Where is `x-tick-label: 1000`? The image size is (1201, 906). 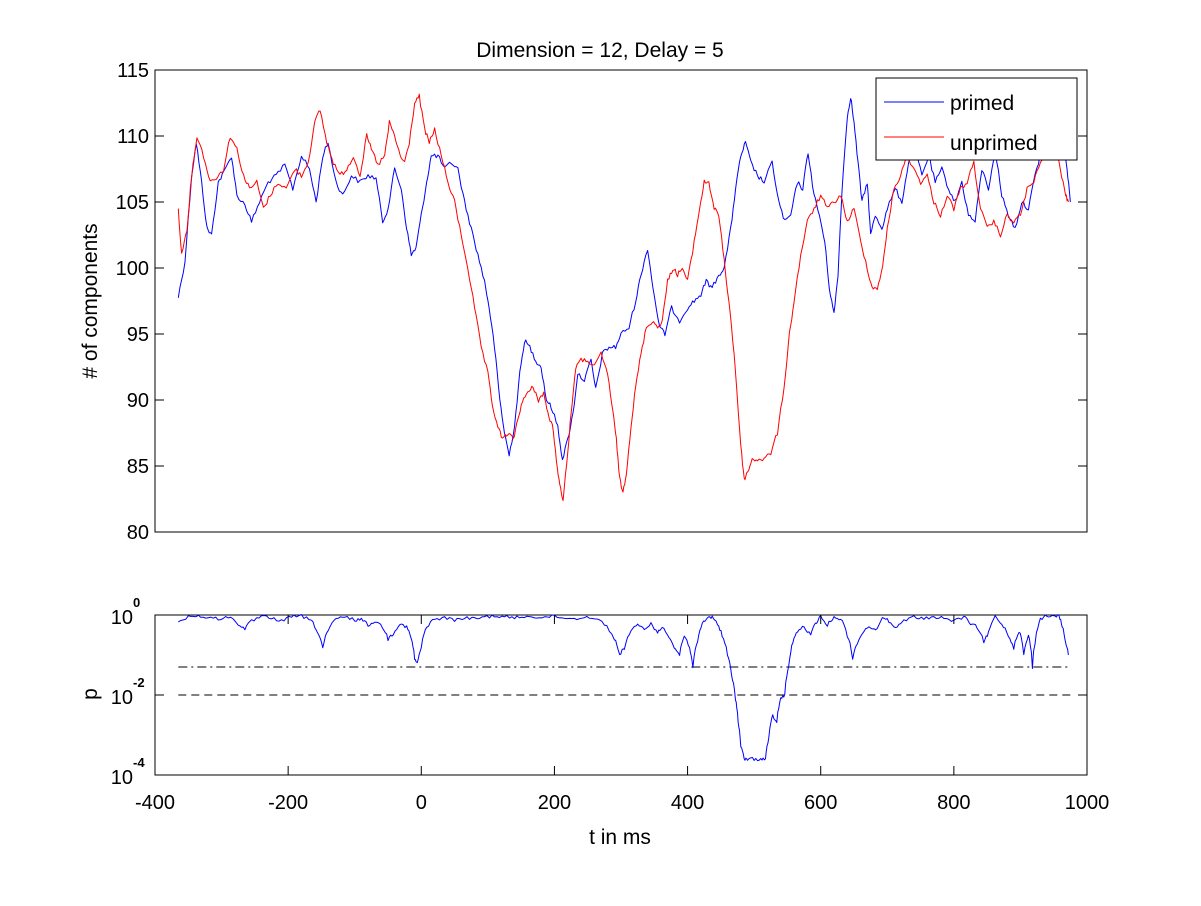 x-tick-label: 1000 is located at coordinates (1087, 803).